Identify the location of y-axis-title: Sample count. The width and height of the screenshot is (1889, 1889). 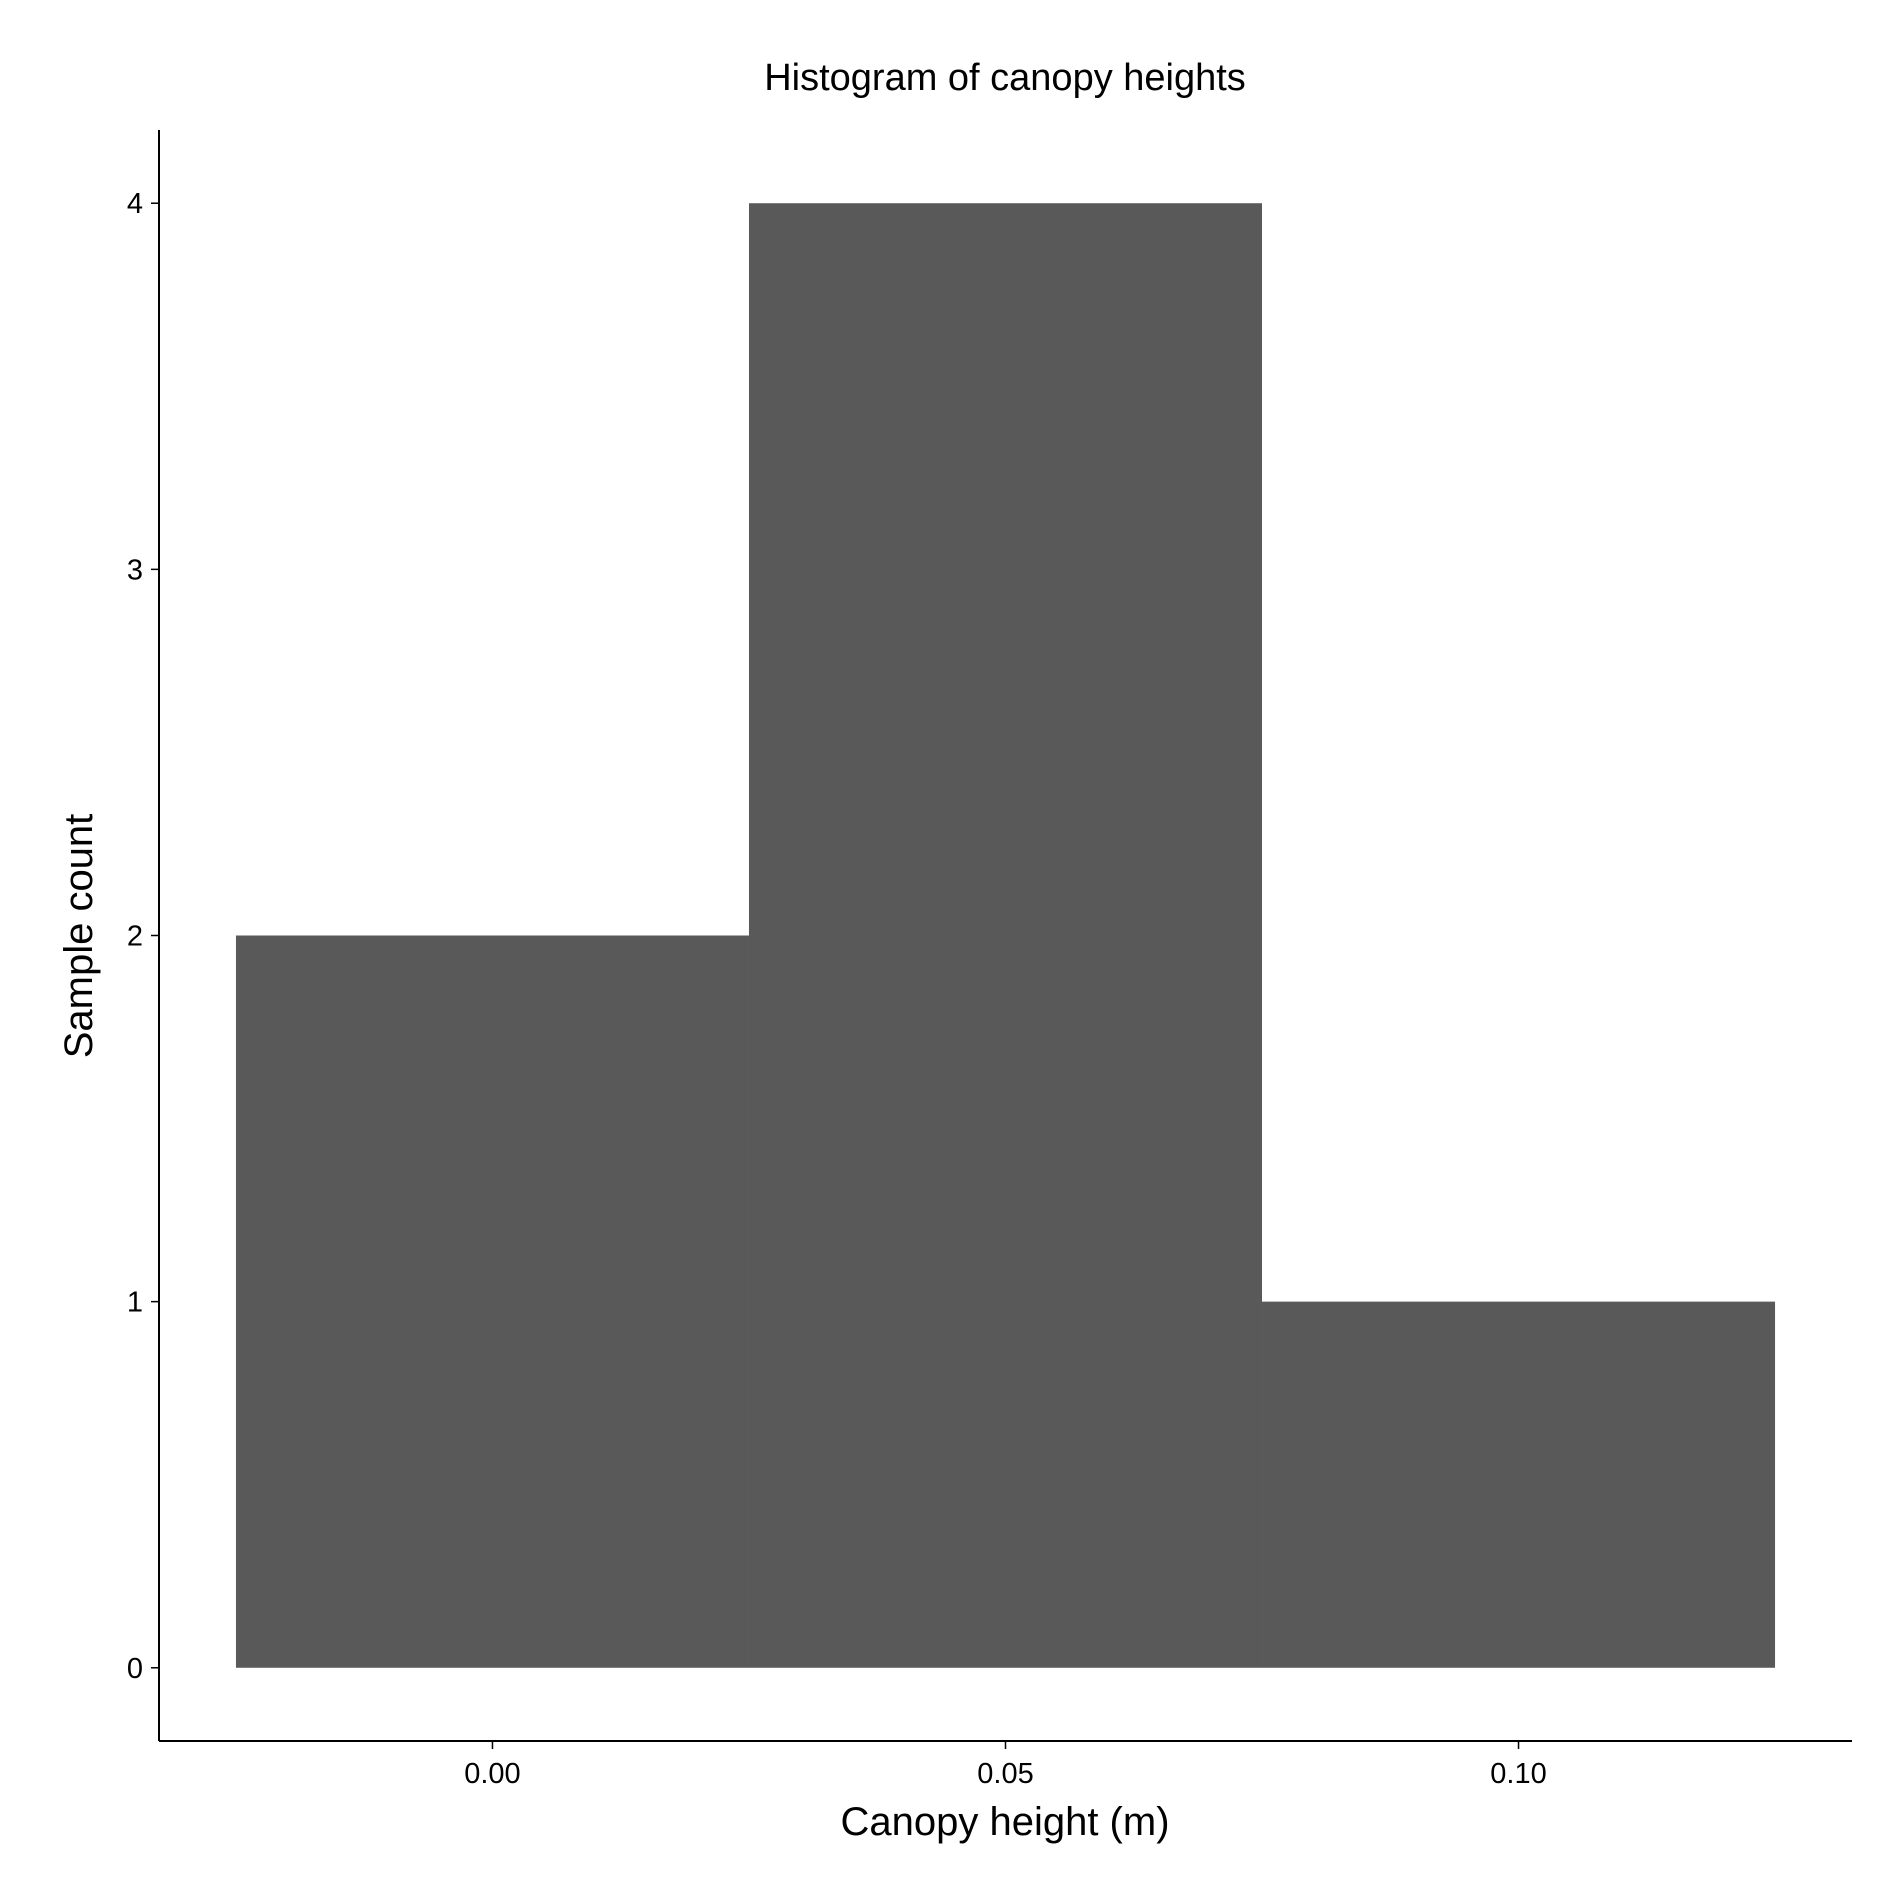
(79, 936).